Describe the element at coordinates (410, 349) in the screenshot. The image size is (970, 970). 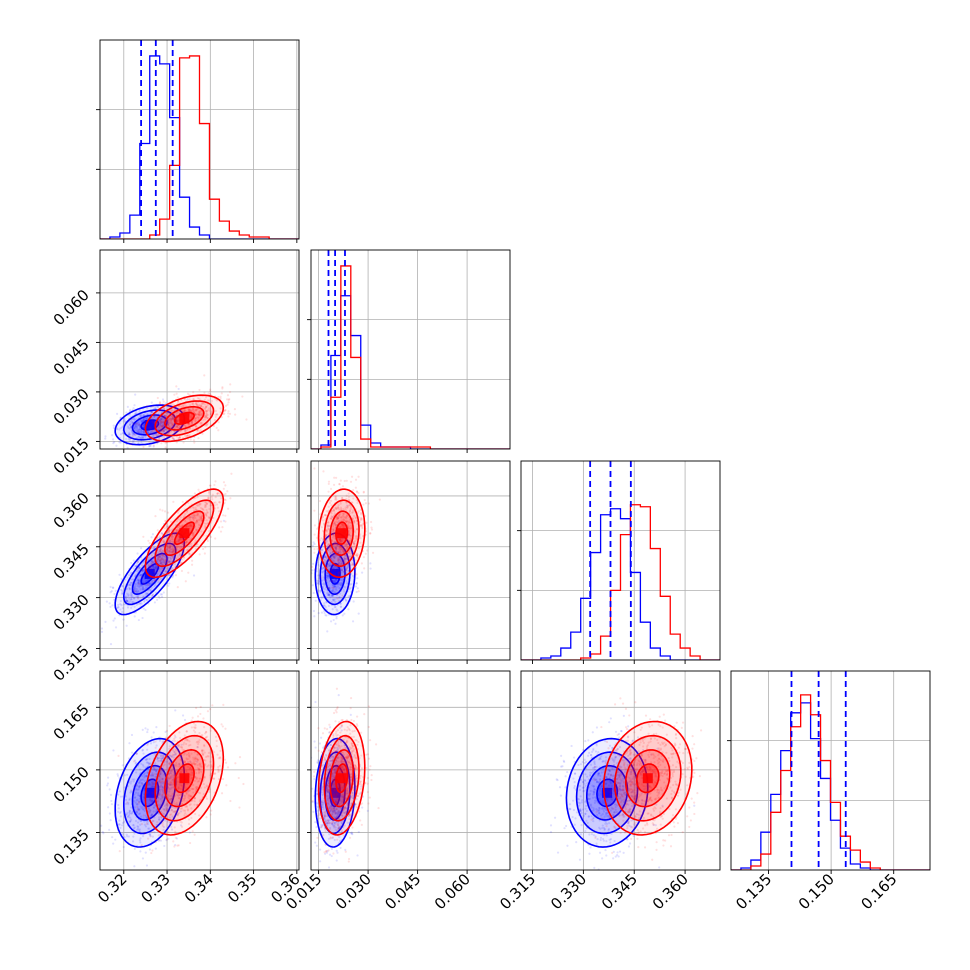
I see `panel-plot-area` at that location.